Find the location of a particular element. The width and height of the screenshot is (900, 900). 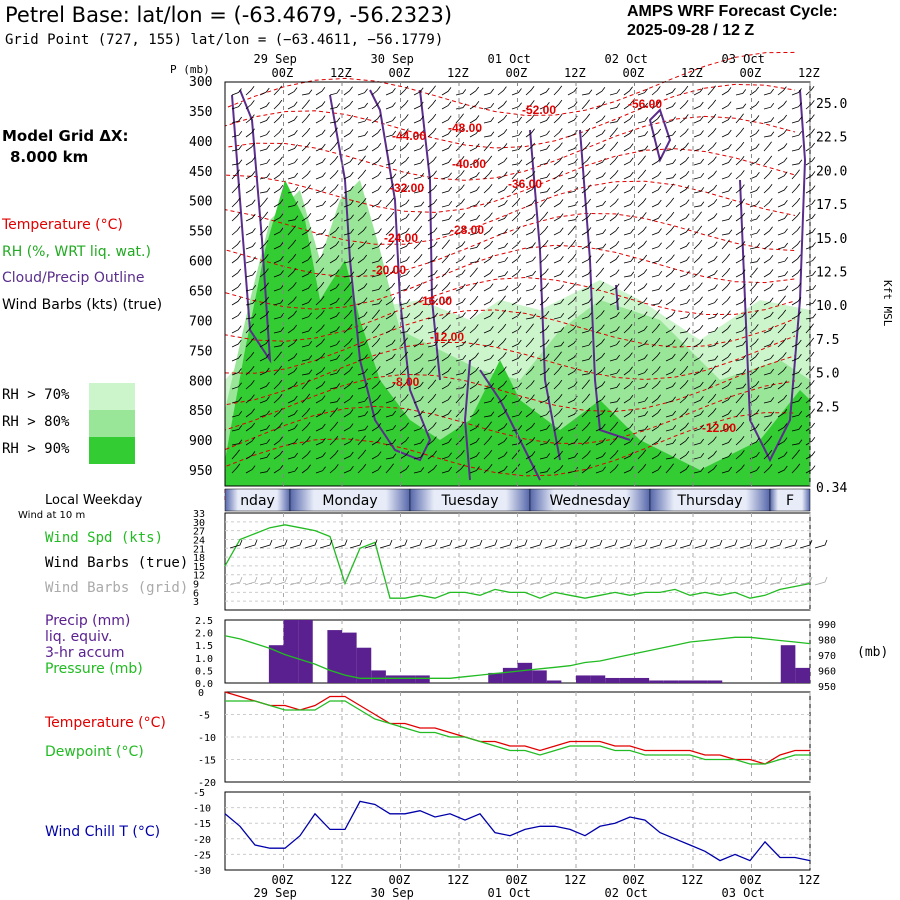

time-tick-label-bottom: 00Z is located at coordinates (400, 880).